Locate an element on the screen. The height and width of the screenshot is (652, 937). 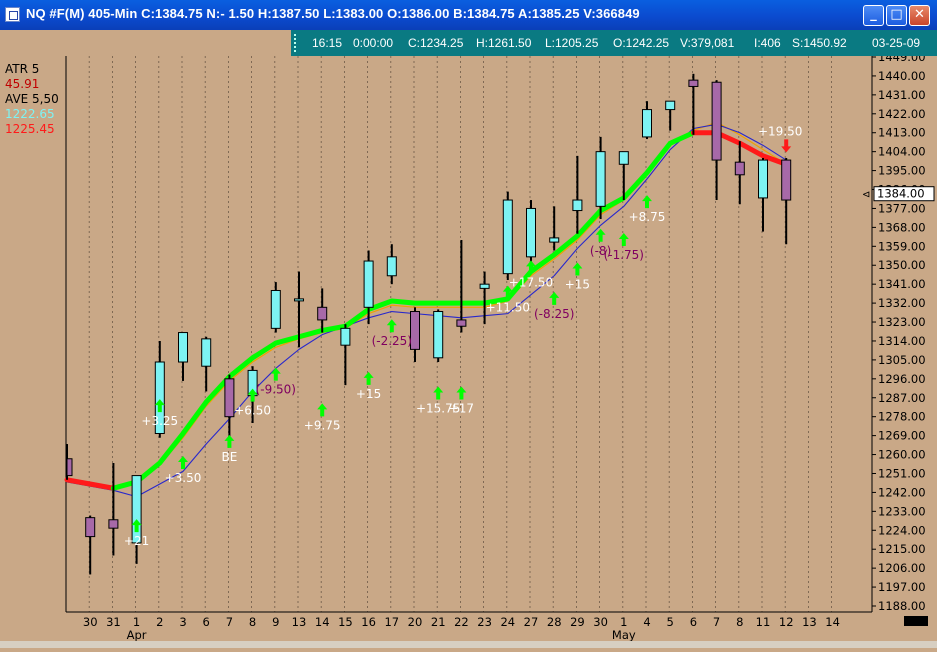
y-tick-label: 1233.00 is located at coordinates (902, 511).